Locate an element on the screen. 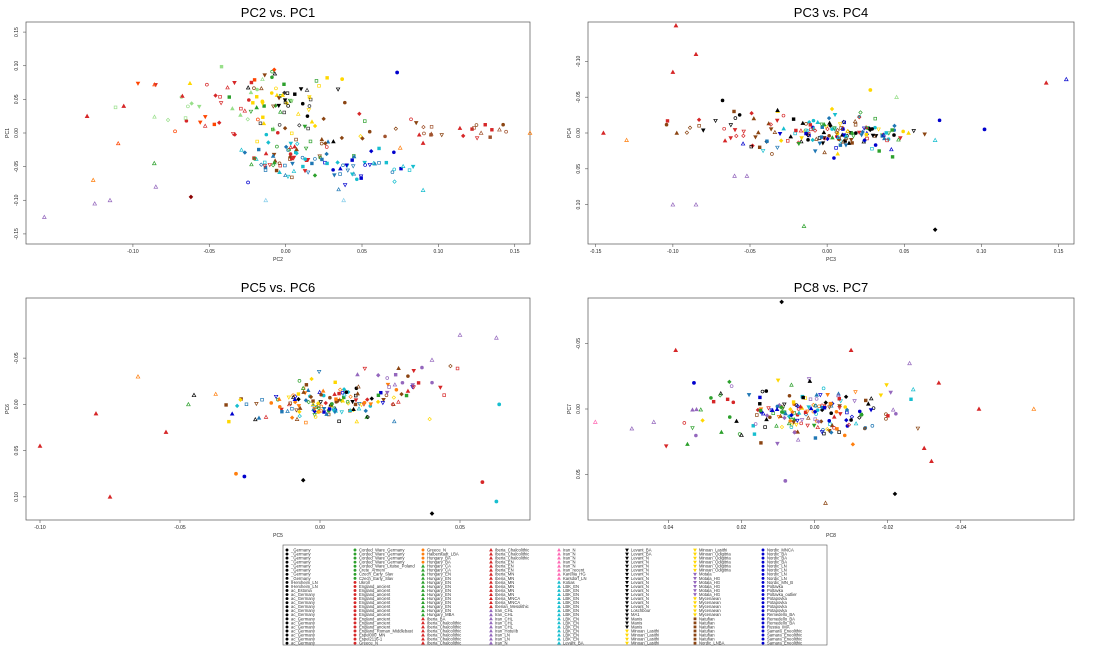 This screenshot has height=654, width=1100. y-tick-label: -0.15 is located at coordinates (17, 234).